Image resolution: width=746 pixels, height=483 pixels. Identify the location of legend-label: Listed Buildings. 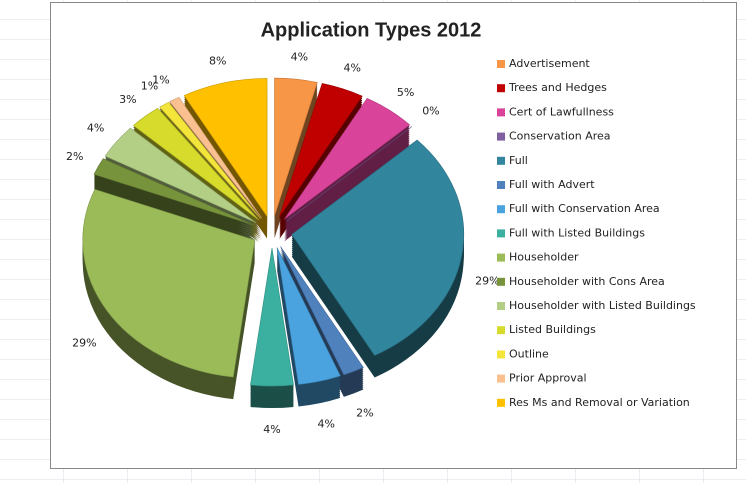
(552, 329).